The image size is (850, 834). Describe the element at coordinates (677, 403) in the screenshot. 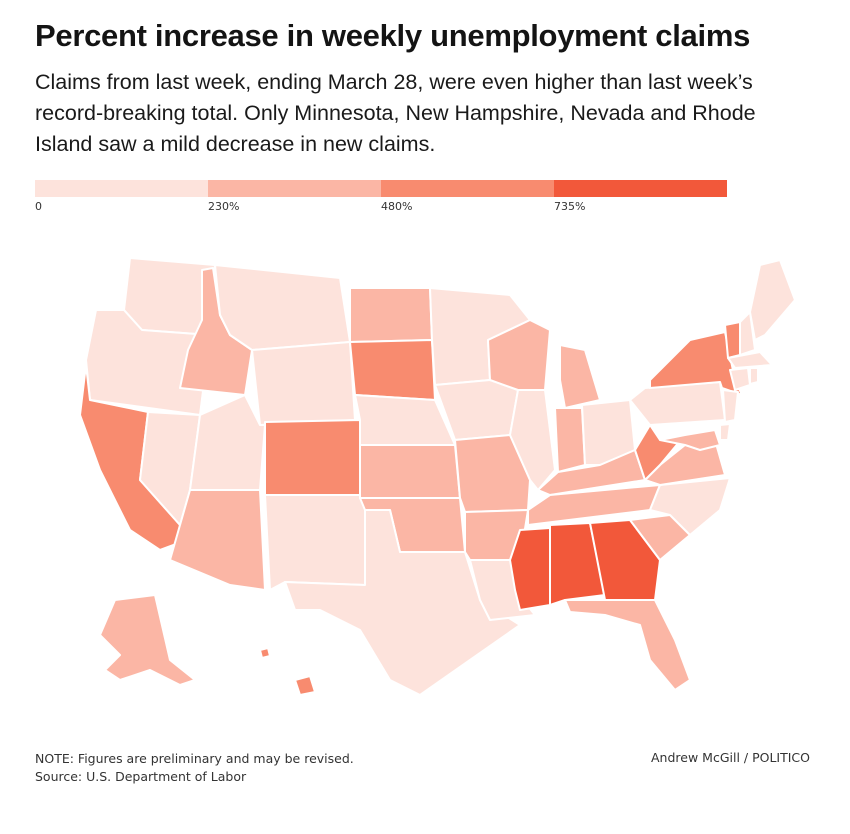

I see `state-pa` at that location.